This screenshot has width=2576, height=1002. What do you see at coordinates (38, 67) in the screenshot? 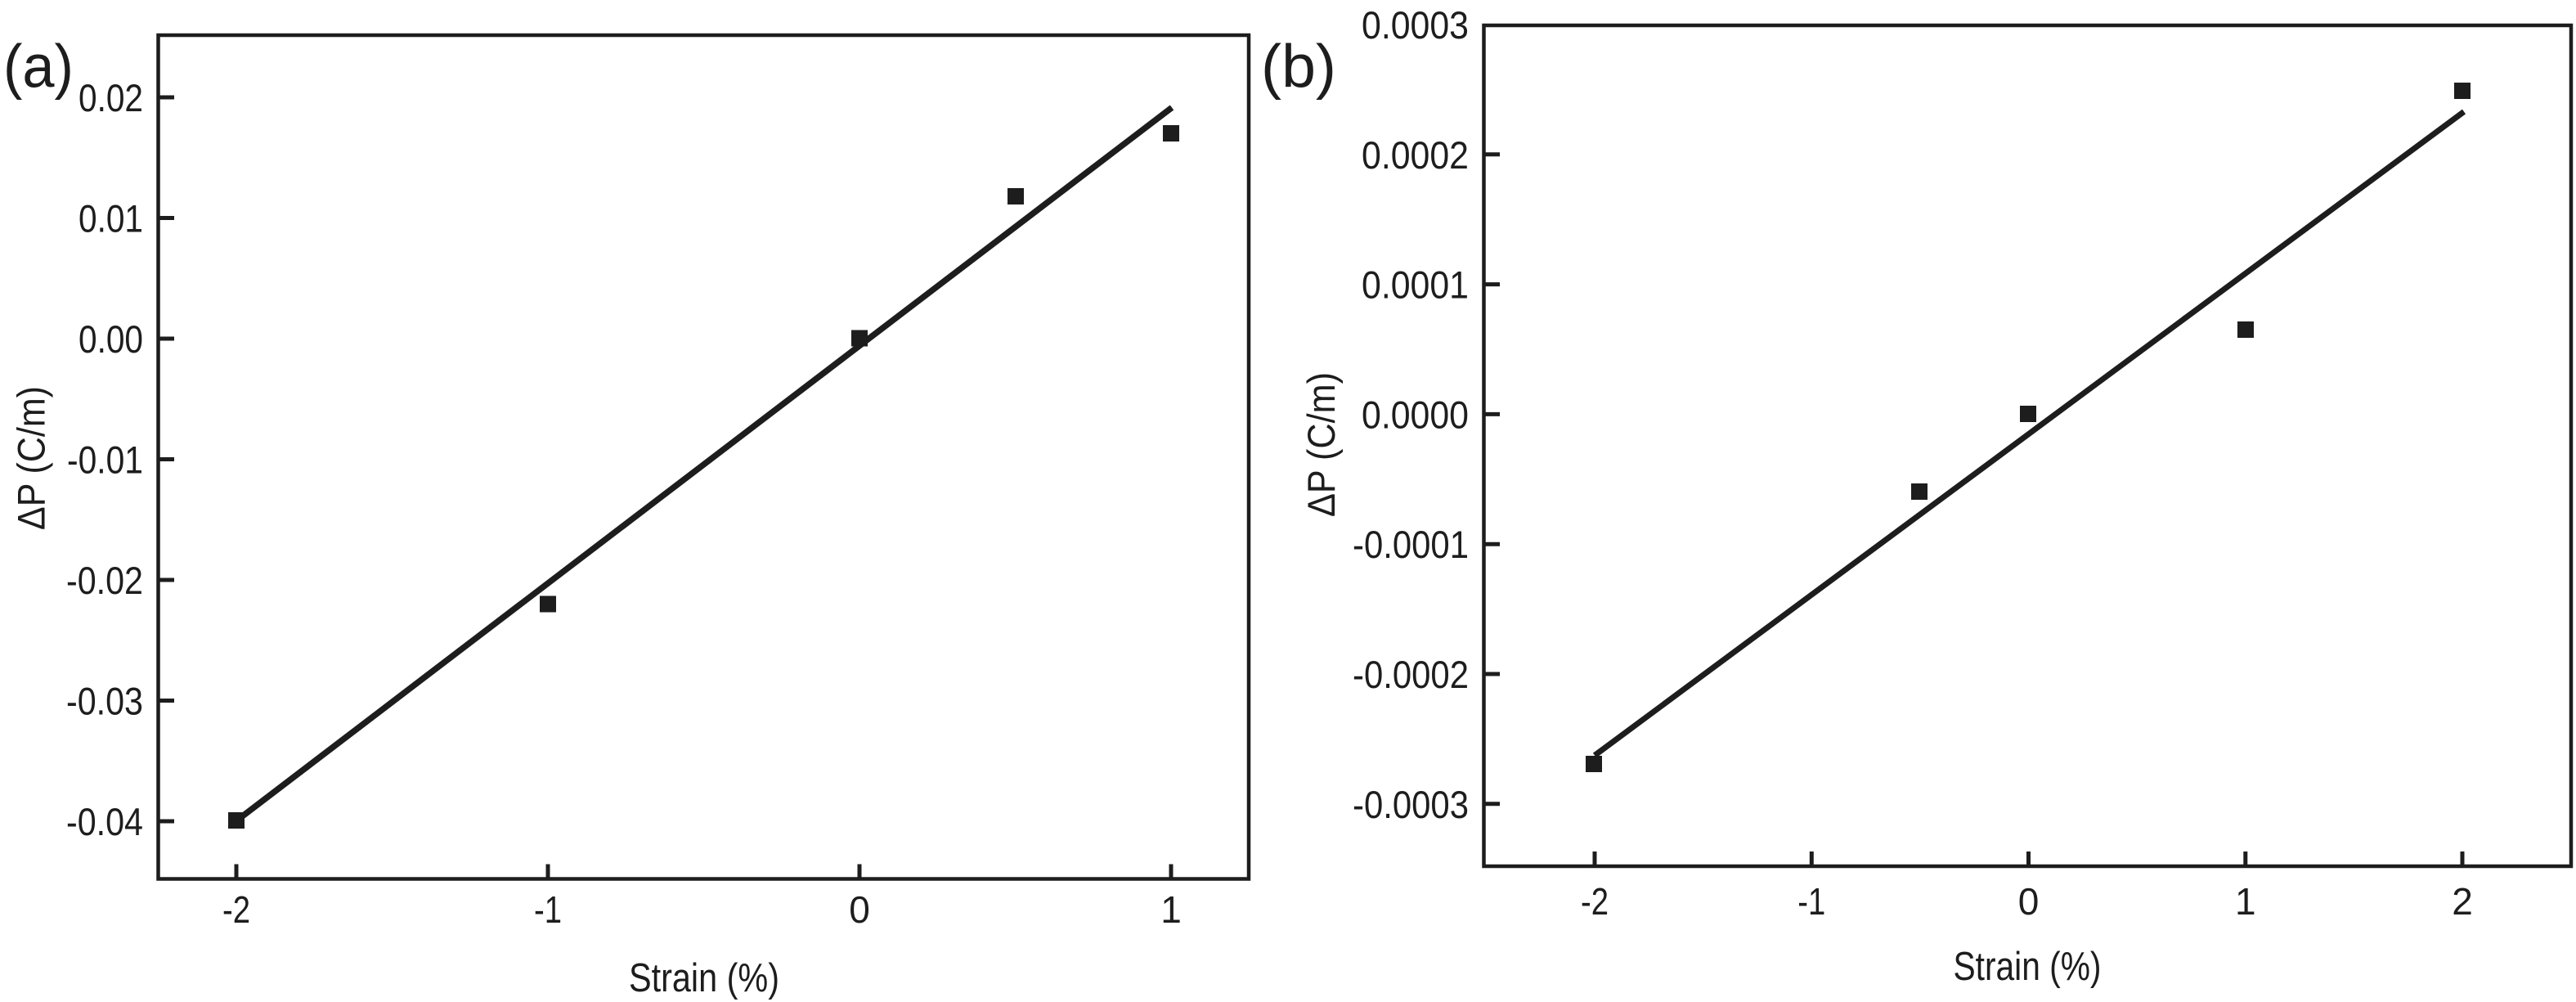
I see `svg-text: (a)` at bounding box center [38, 67].